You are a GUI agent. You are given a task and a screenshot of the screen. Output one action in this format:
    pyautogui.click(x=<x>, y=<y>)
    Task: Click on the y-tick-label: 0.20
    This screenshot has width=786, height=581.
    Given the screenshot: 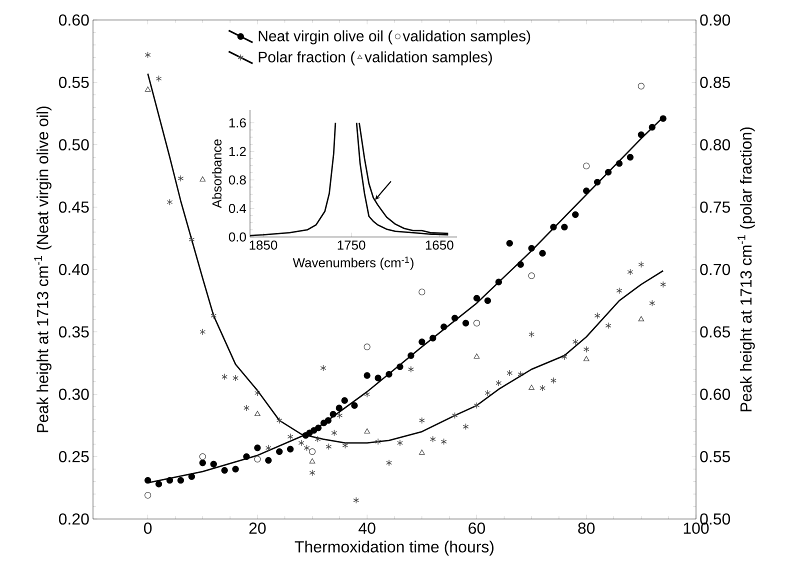 What is the action you would take?
    pyautogui.click(x=73, y=519)
    